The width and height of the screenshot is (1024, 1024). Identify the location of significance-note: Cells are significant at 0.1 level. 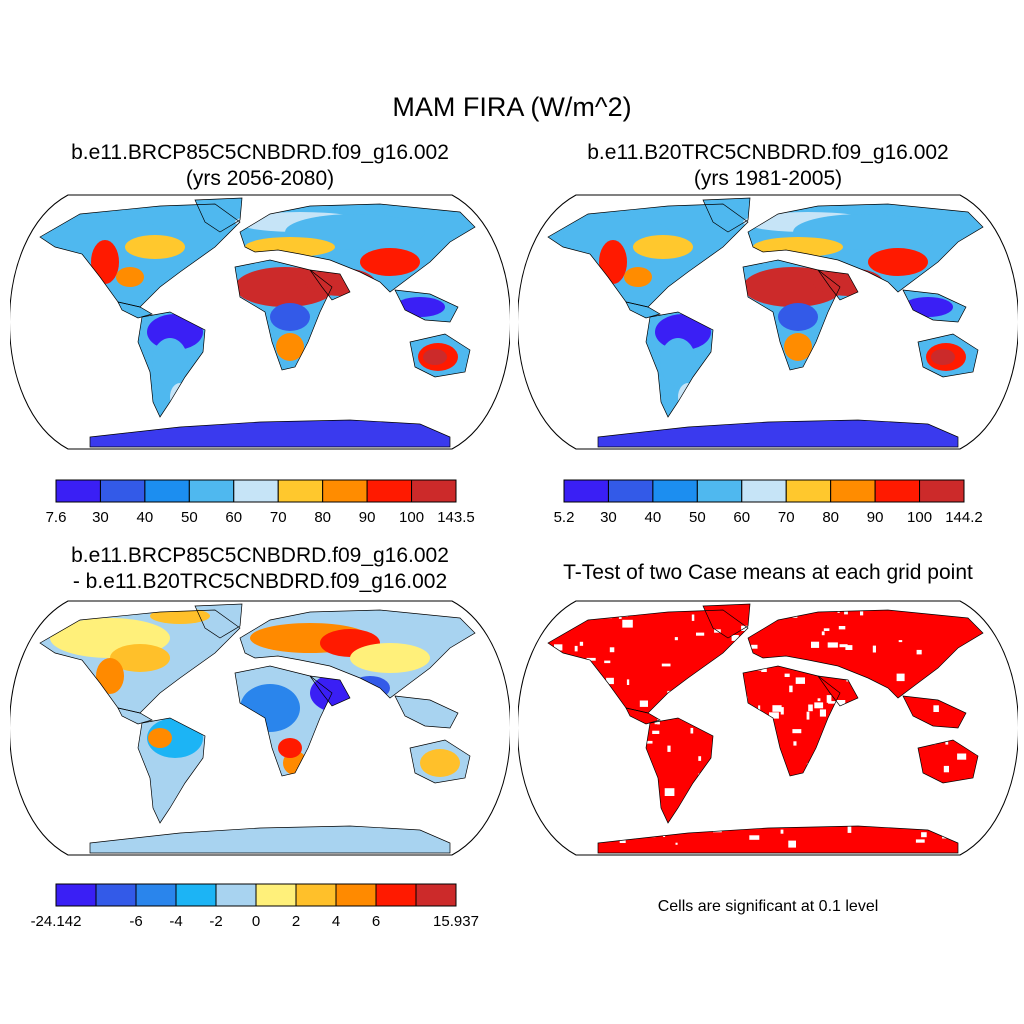
(768, 906).